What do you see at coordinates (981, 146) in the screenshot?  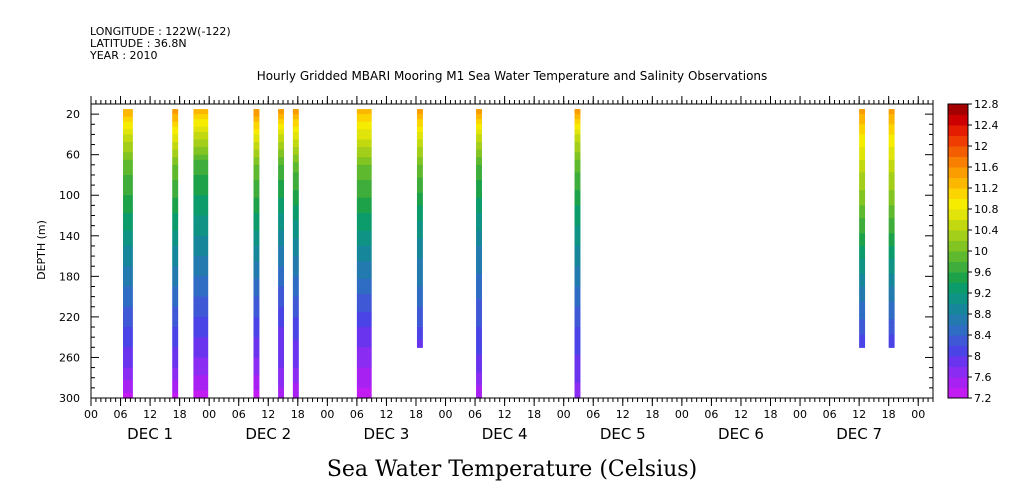 I see `colorbar-label: 12` at bounding box center [981, 146].